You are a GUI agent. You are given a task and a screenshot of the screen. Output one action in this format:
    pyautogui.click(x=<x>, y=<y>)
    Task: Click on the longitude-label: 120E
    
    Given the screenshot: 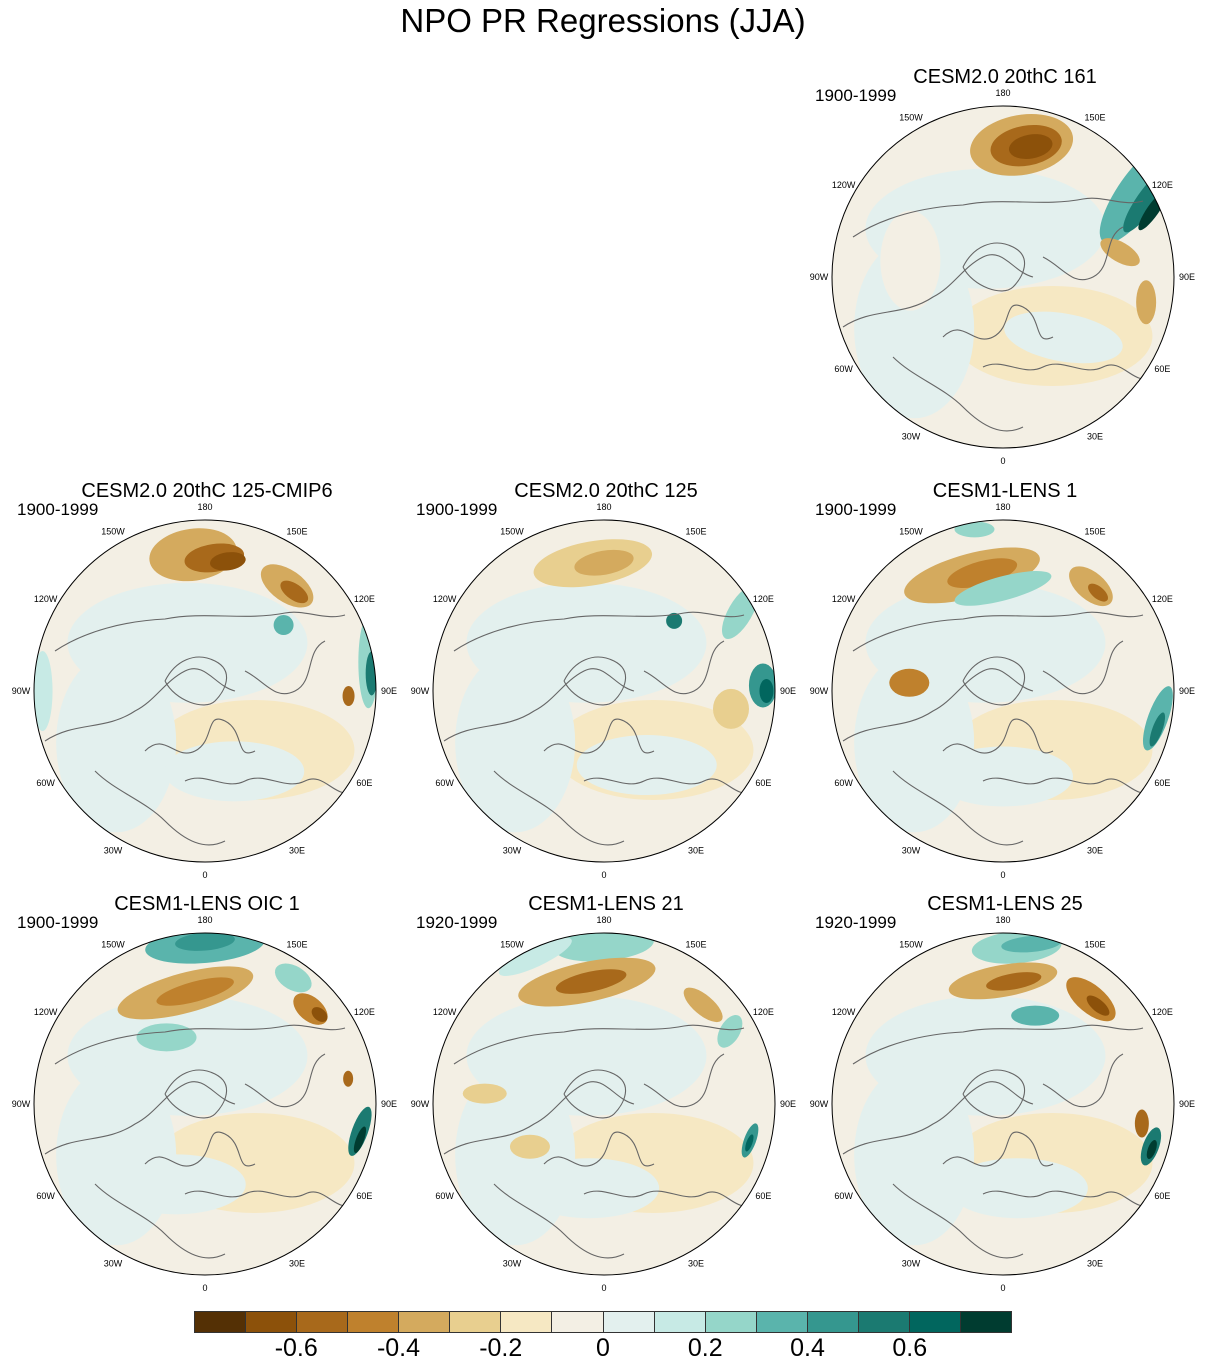 What is the action you would take?
    pyautogui.click(x=364, y=1012)
    